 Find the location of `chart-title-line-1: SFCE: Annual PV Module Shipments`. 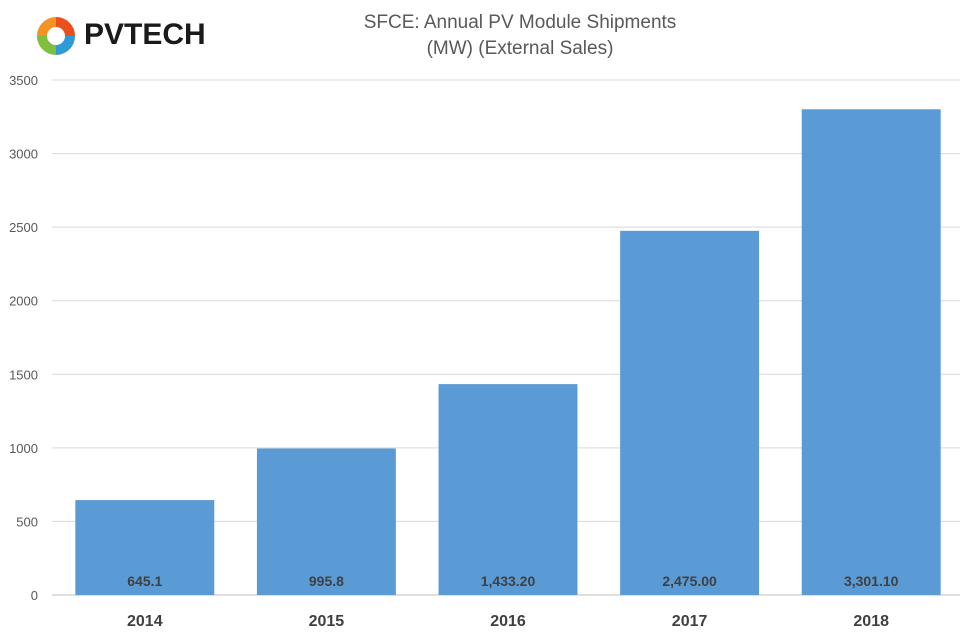

chart-title-line-1: SFCE: Annual PV Module Shipments is located at coordinates (520, 22).